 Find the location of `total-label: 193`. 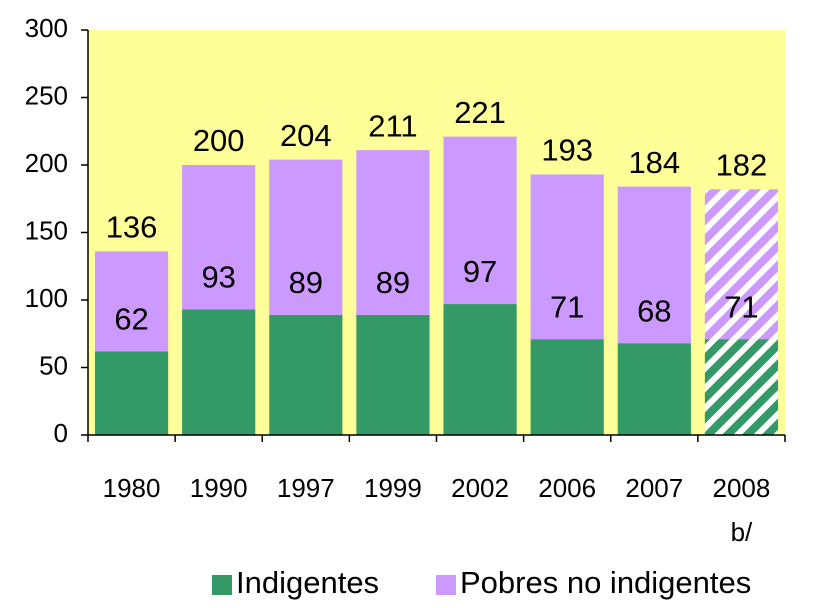

total-label: 193 is located at coordinates (567, 150).